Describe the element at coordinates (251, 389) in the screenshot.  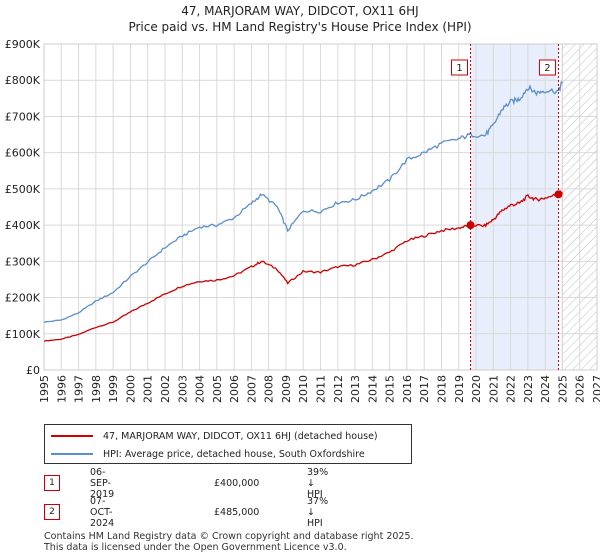
I see `x-tick-label: 2007` at that location.